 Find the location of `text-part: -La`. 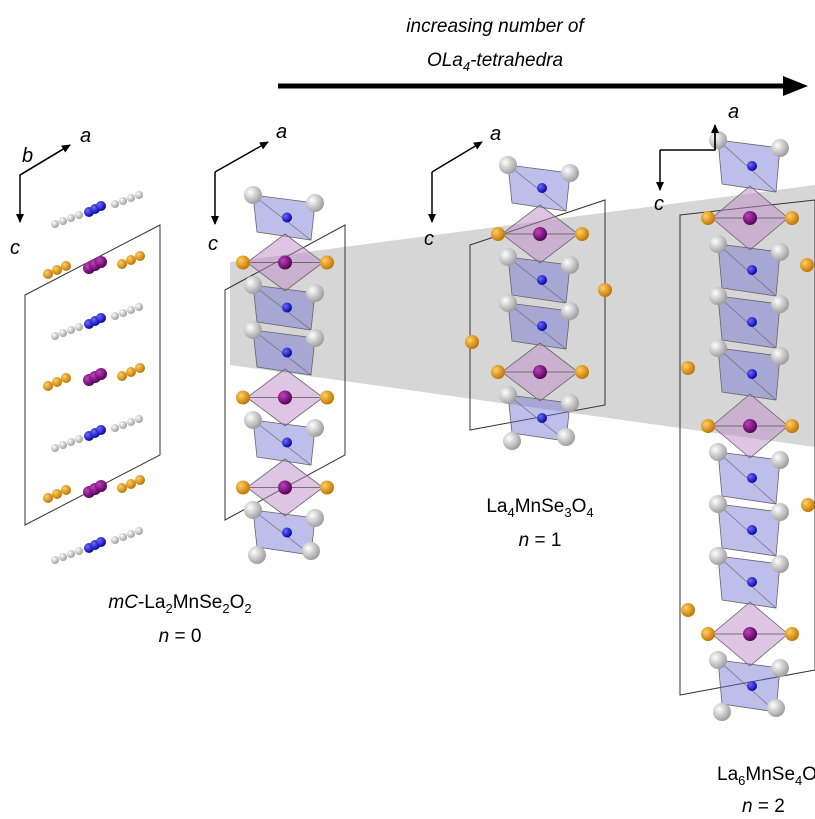

text-part: -La is located at coordinates (152, 602).